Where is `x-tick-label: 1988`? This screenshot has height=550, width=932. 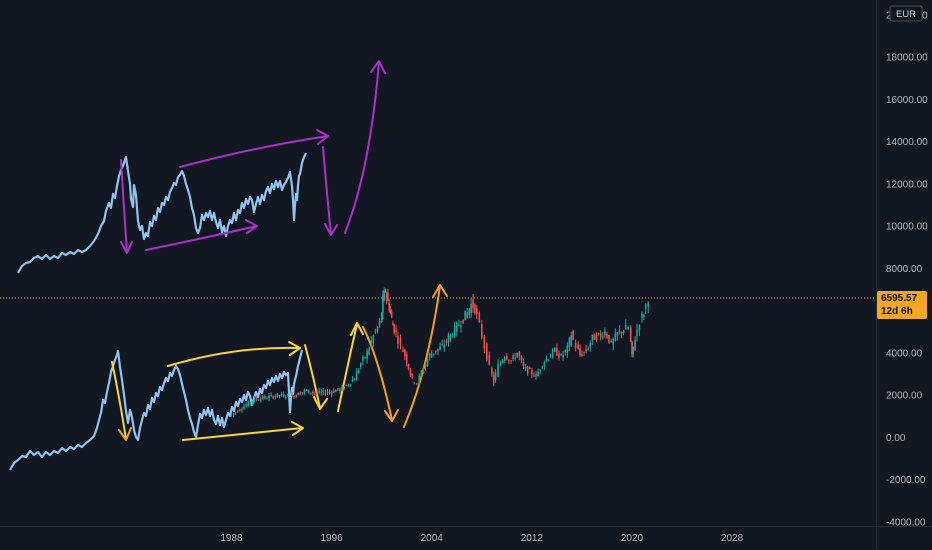
x-tick-label: 1988 is located at coordinates (231, 538).